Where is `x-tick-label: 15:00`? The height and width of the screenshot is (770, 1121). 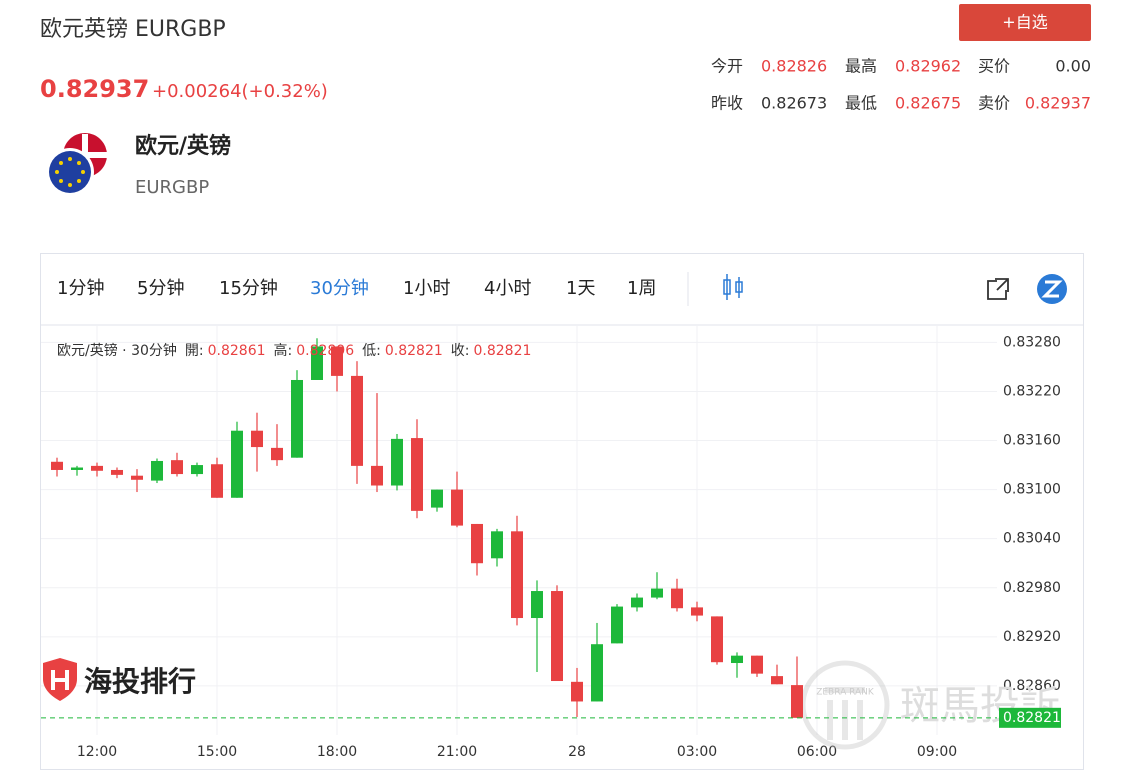
x-tick-label: 15:00 is located at coordinates (217, 752).